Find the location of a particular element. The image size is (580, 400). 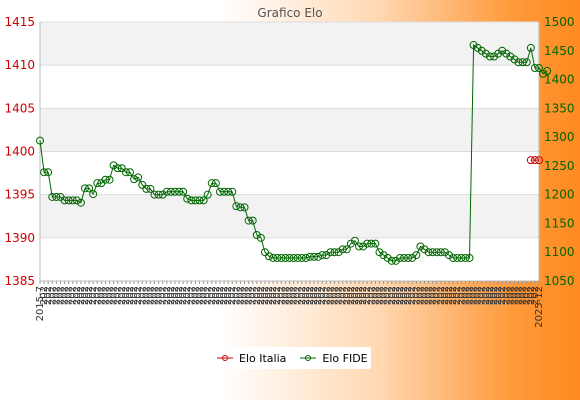

chart-title: Grafico Elo is located at coordinates (289, 13).